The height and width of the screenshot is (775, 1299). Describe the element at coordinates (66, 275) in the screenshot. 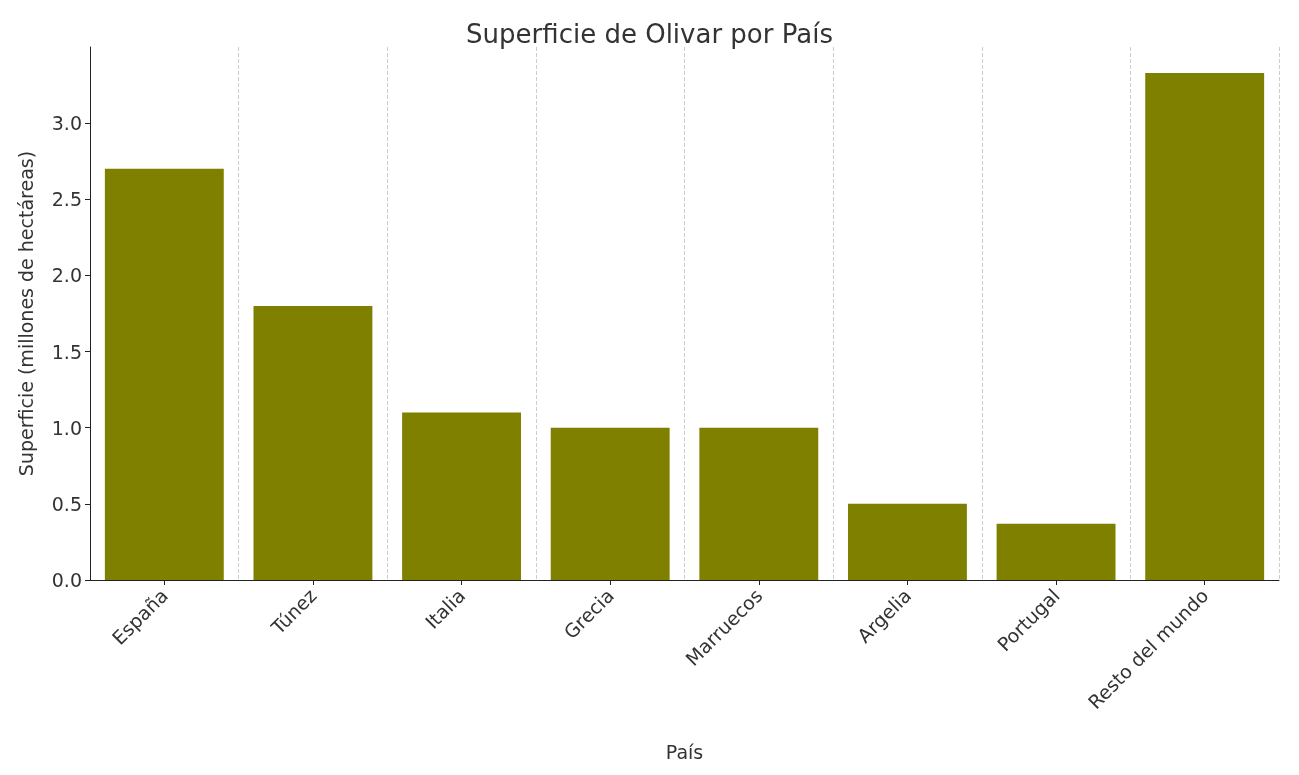

I see `y-tick-label: 2.0` at that location.